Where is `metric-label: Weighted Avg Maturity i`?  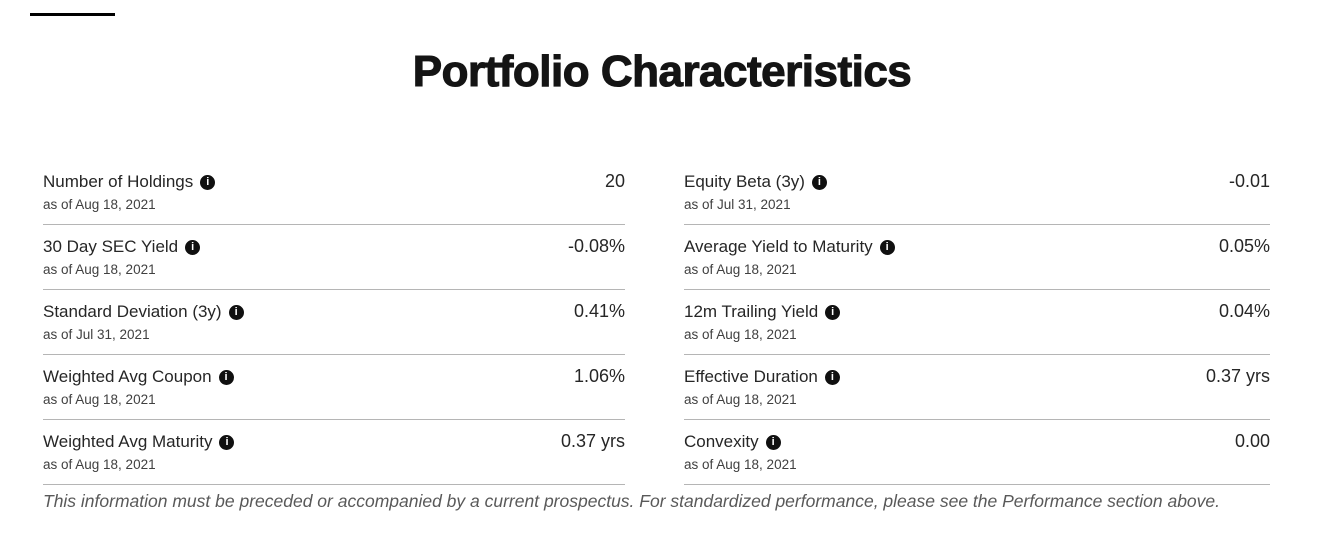 metric-label: Weighted Avg Maturity i is located at coordinates (139, 442).